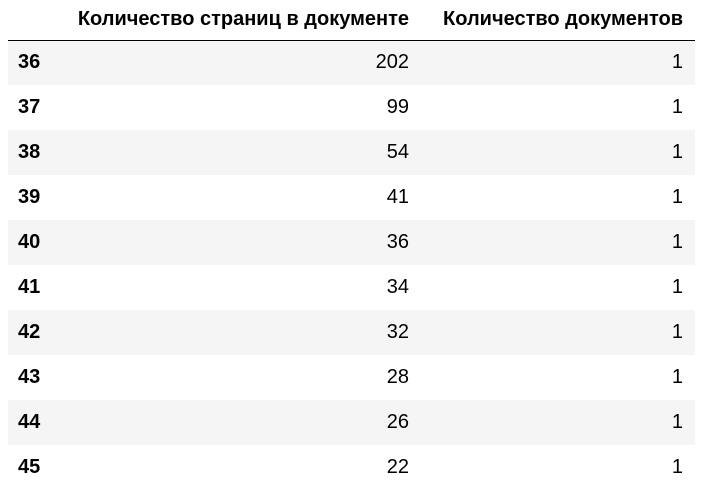  I want to click on table-row: 44 26 1, so click(351, 422).